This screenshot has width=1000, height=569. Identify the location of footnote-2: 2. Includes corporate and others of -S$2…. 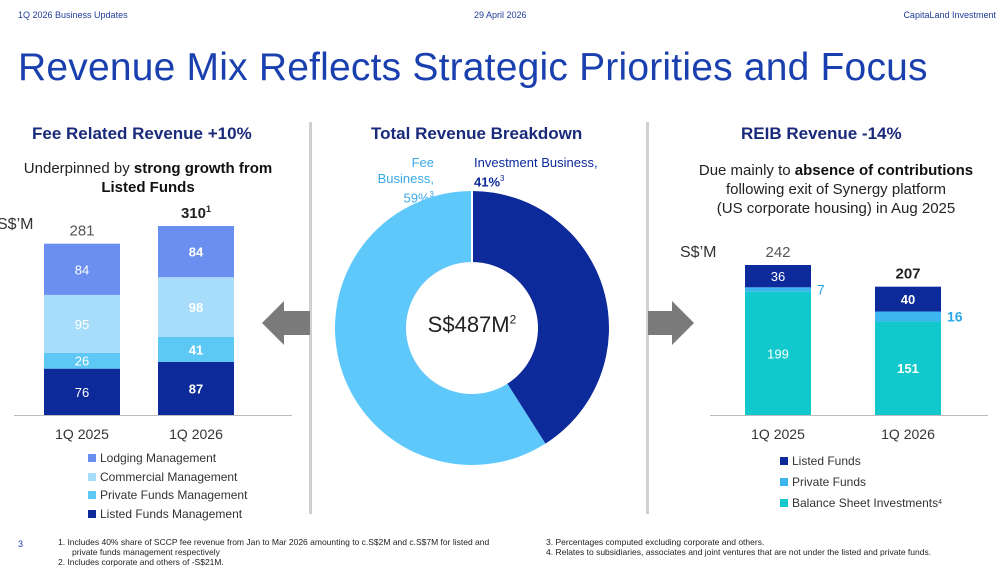
(141, 562).